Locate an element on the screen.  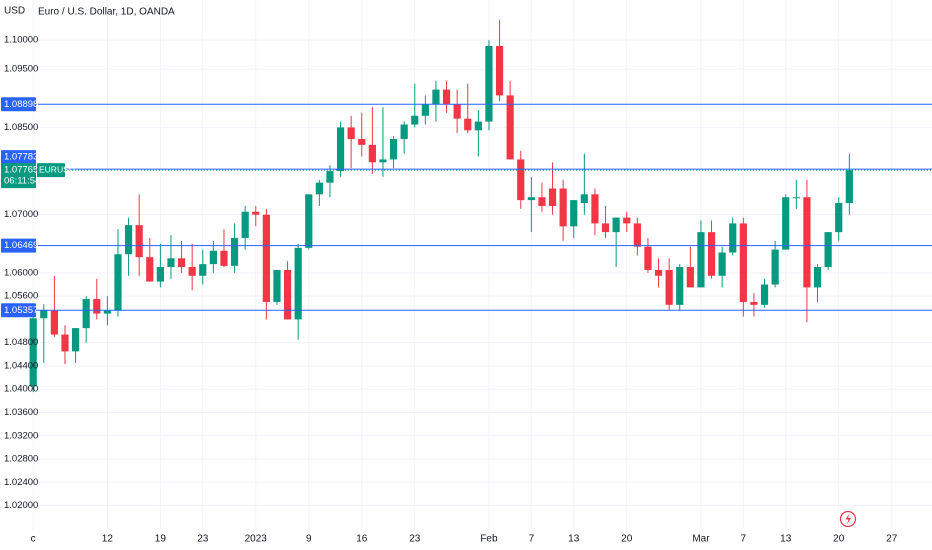
currency-label: USD is located at coordinates (14, 11).